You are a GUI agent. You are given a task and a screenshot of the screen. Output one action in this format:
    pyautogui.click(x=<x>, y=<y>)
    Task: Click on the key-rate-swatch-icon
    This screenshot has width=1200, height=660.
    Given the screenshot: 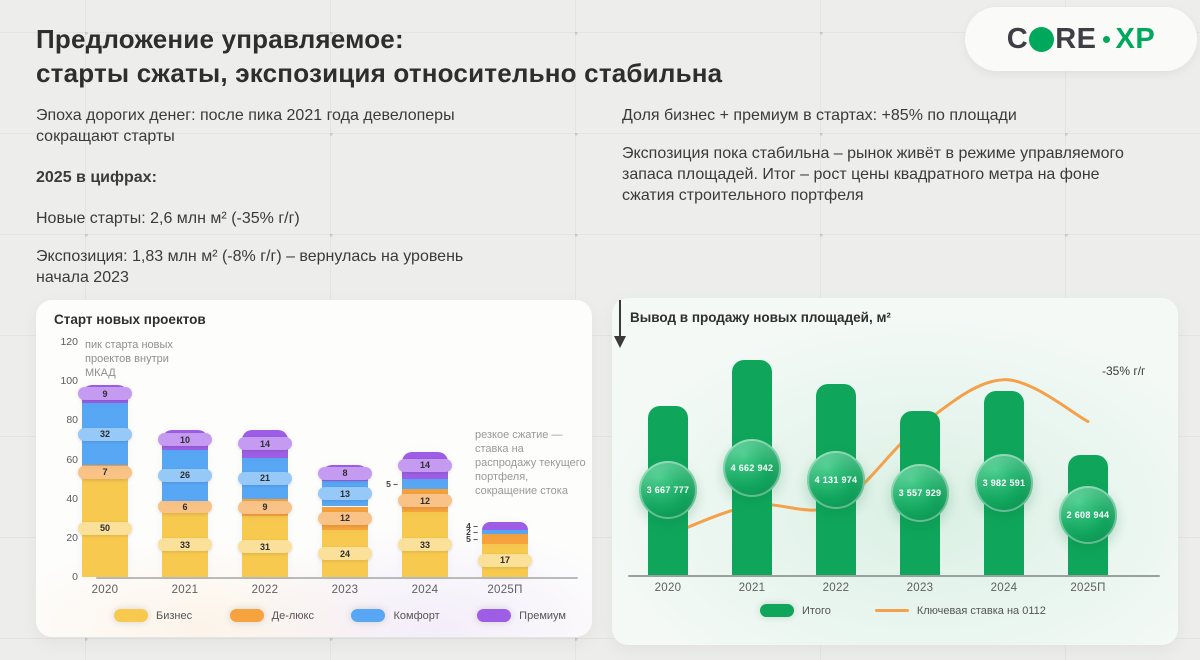 What is the action you would take?
    pyautogui.click(x=891, y=610)
    